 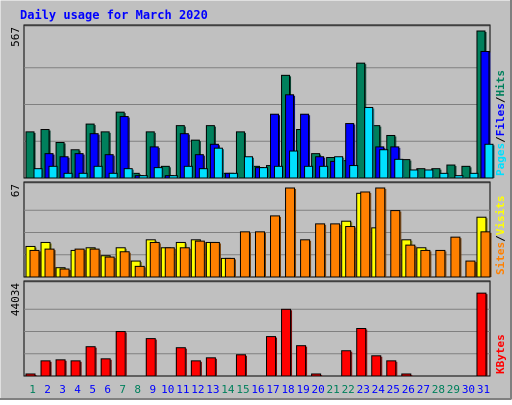 I want to click on x-tick-label-day-17: 17, so click(x=272, y=389).